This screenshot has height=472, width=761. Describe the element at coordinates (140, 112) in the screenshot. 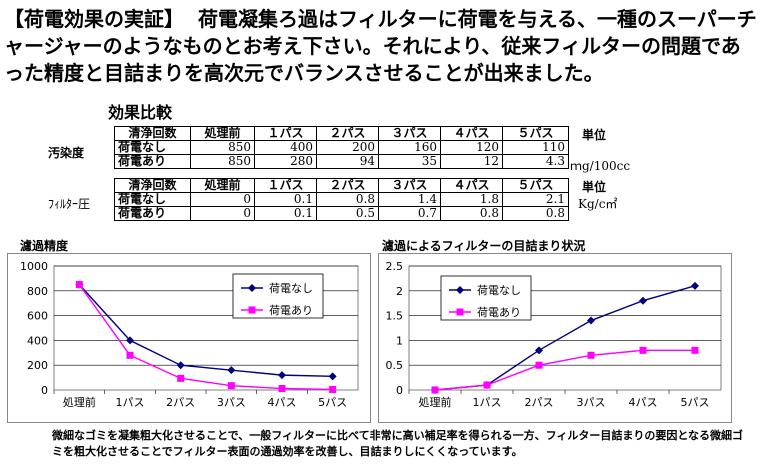

I see `section-title: 効果比較` at that location.